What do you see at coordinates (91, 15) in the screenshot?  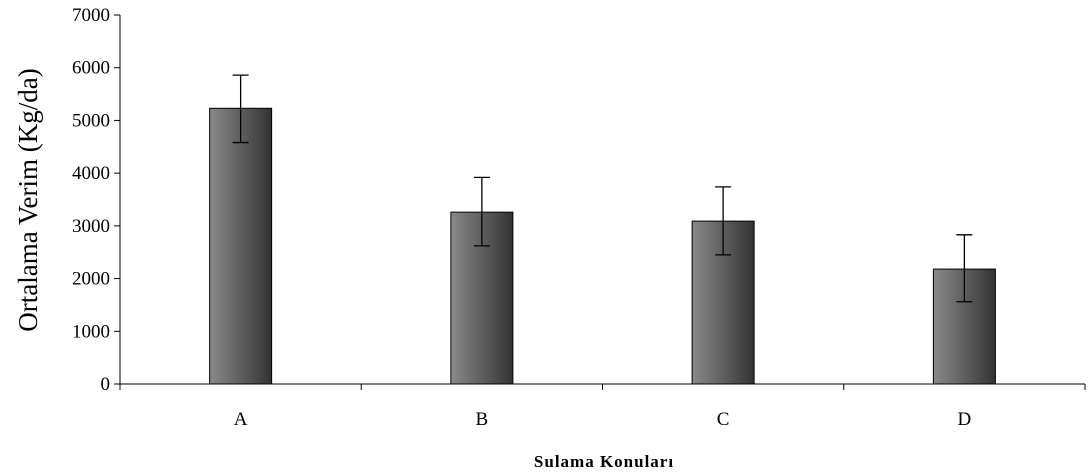 I see `y-tick-label: 7000` at bounding box center [91, 15].